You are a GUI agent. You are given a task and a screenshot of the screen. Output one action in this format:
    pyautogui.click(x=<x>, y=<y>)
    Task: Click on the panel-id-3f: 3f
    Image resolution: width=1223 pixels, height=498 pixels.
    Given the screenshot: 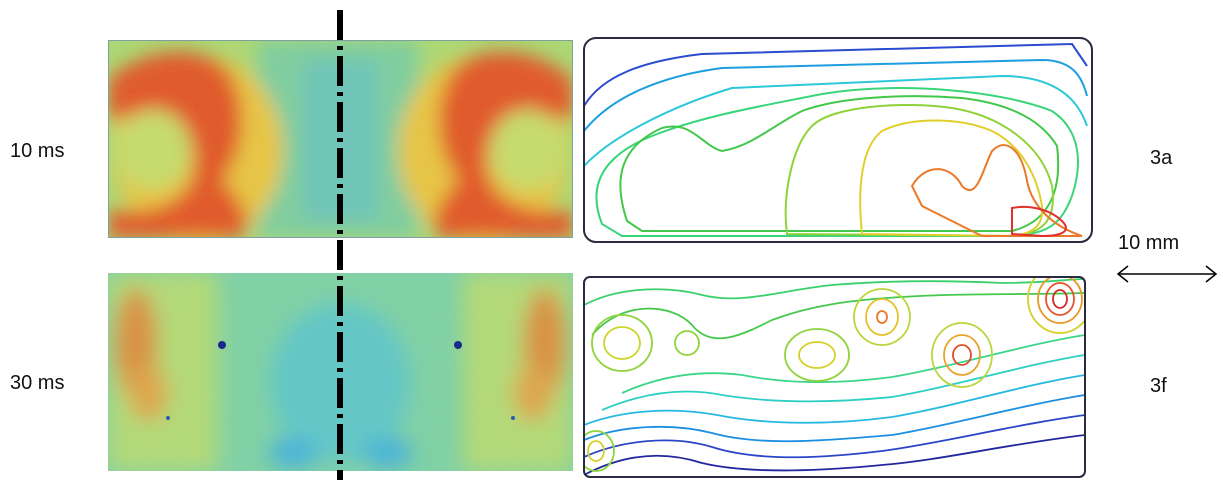 What is the action you would take?
    pyautogui.click(x=1158, y=386)
    